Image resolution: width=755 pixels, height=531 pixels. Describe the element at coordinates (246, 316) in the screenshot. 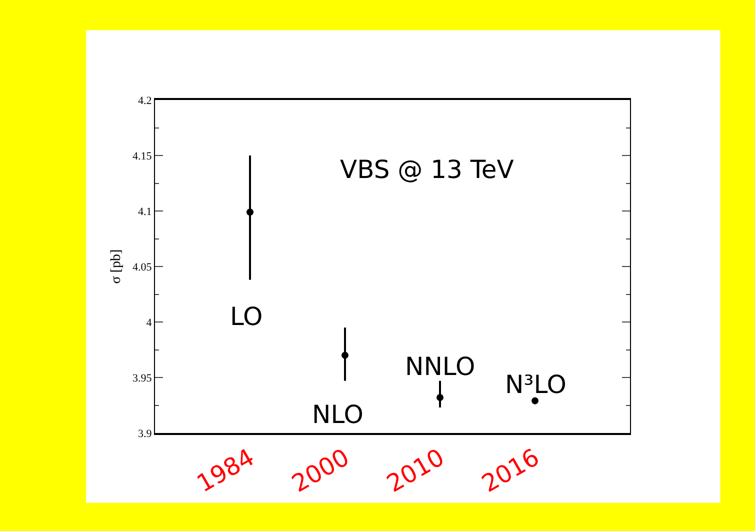

I see `annotation: LO` at that location.